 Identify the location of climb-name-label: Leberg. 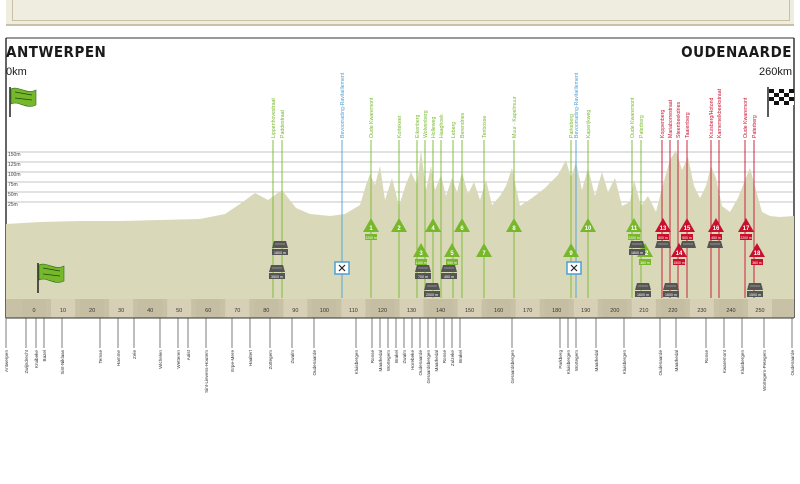
(454, 130).